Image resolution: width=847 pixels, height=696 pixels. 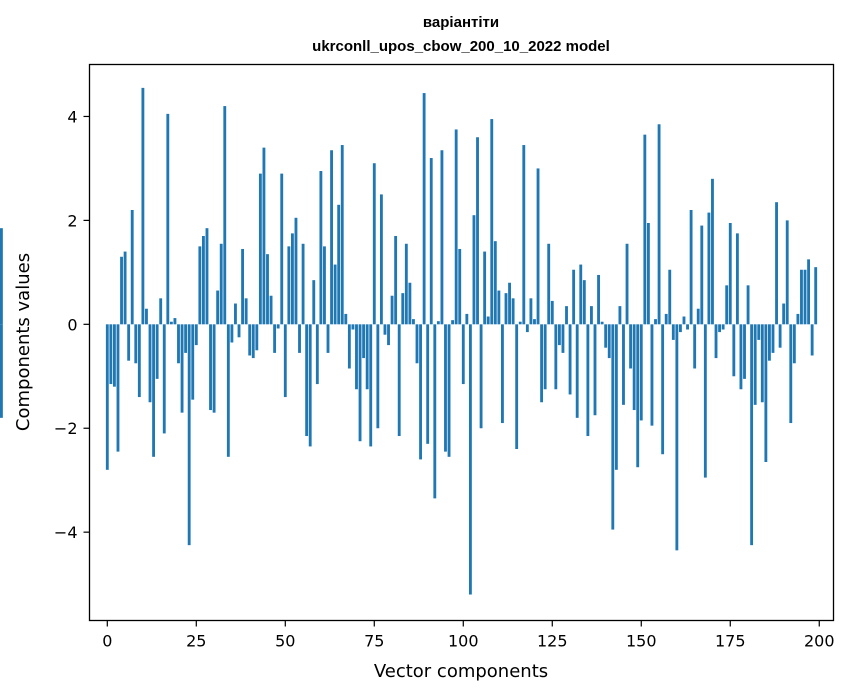 I want to click on x-tick-label: 75, so click(x=374, y=641).